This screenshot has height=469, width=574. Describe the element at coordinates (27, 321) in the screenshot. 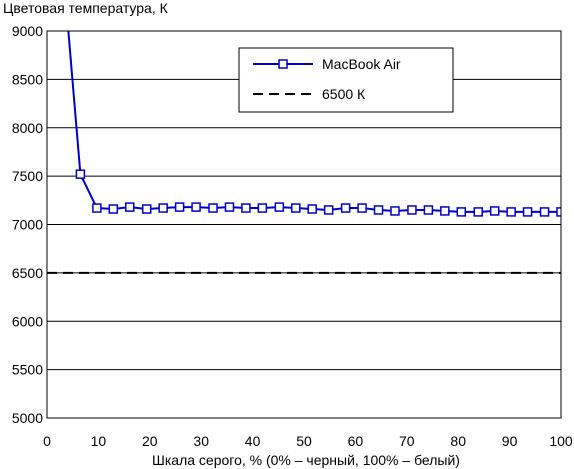

I see `y-tick-label: 6000` at that location.